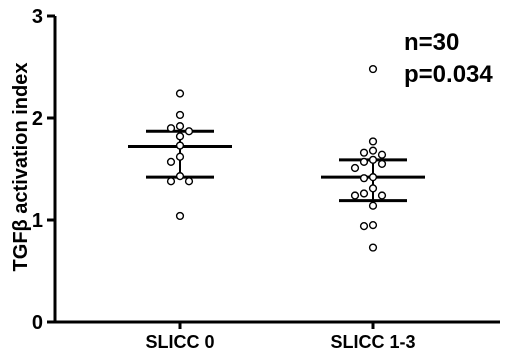 The image size is (507, 360). What do you see at coordinates (179, 342) in the screenshot?
I see `x-tick-label: SLICC 0` at bounding box center [179, 342].